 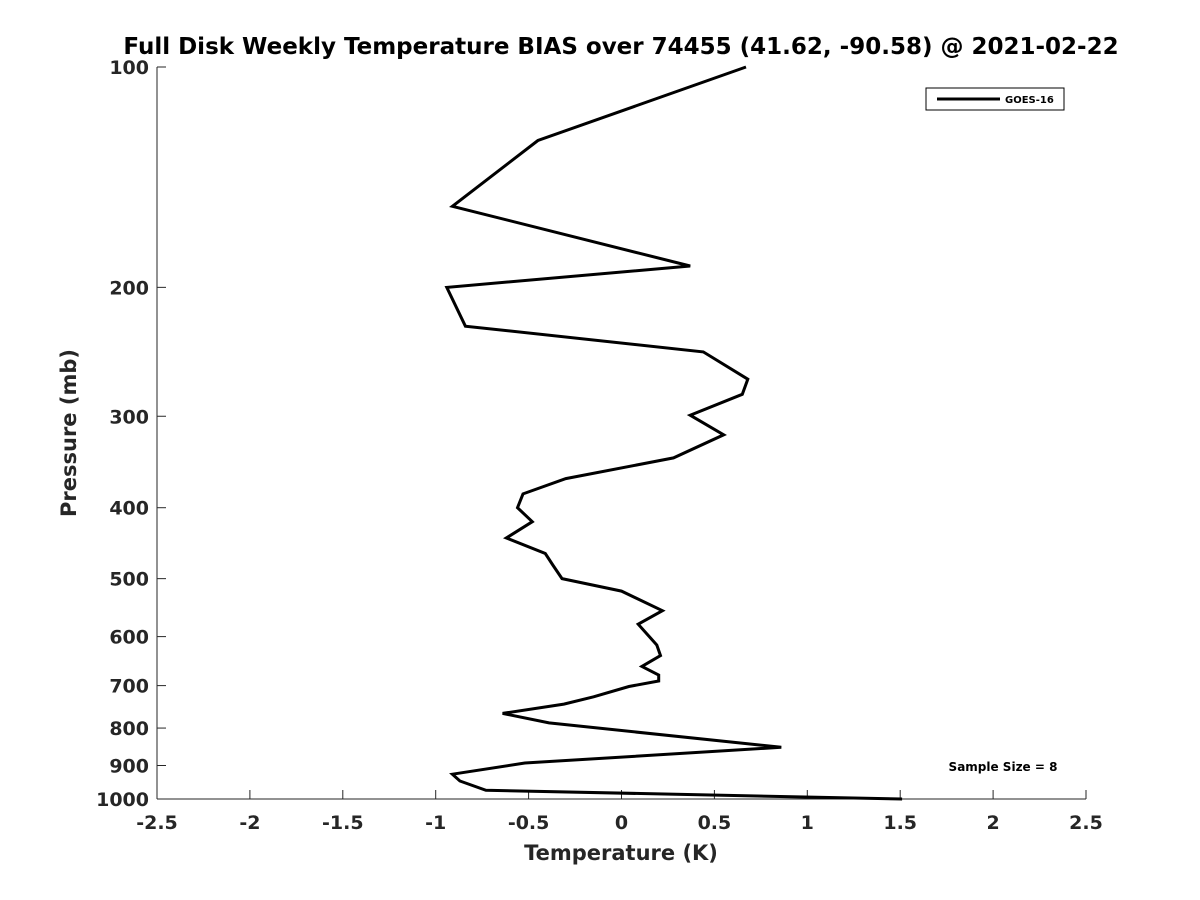 What do you see at coordinates (129, 687) in the screenshot?
I see `y-tick-label: 700` at bounding box center [129, 687].